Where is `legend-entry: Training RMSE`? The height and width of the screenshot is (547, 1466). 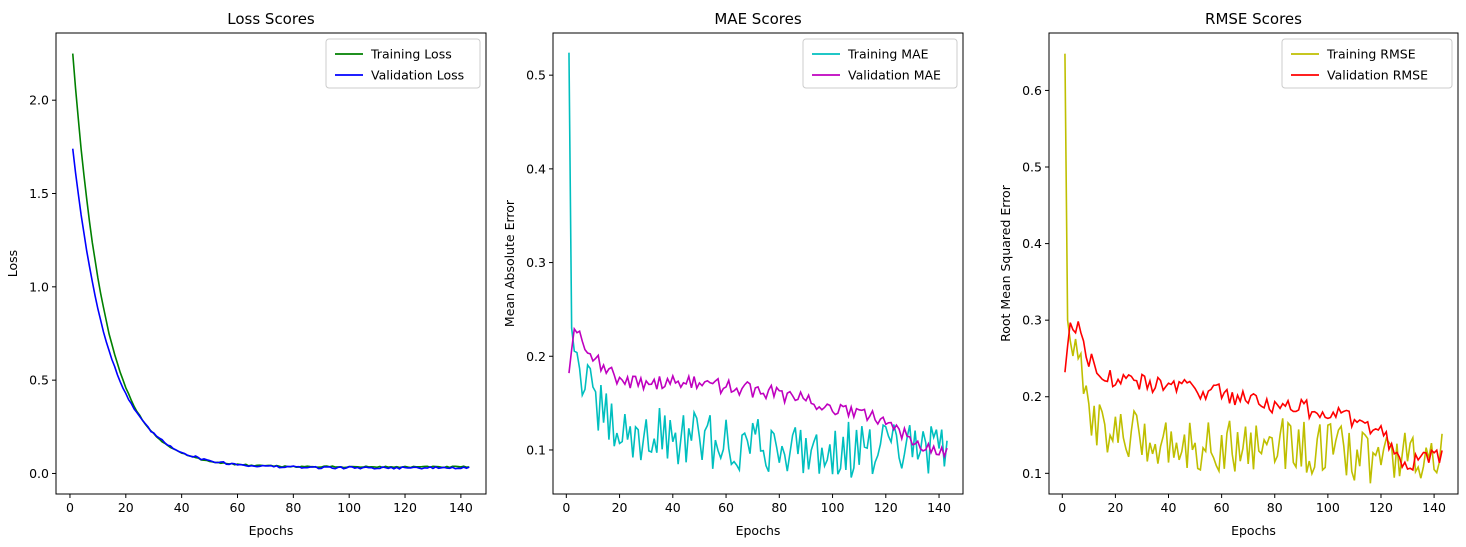
legend-entry: Training RMSE is located at coordinates (1371, 54).